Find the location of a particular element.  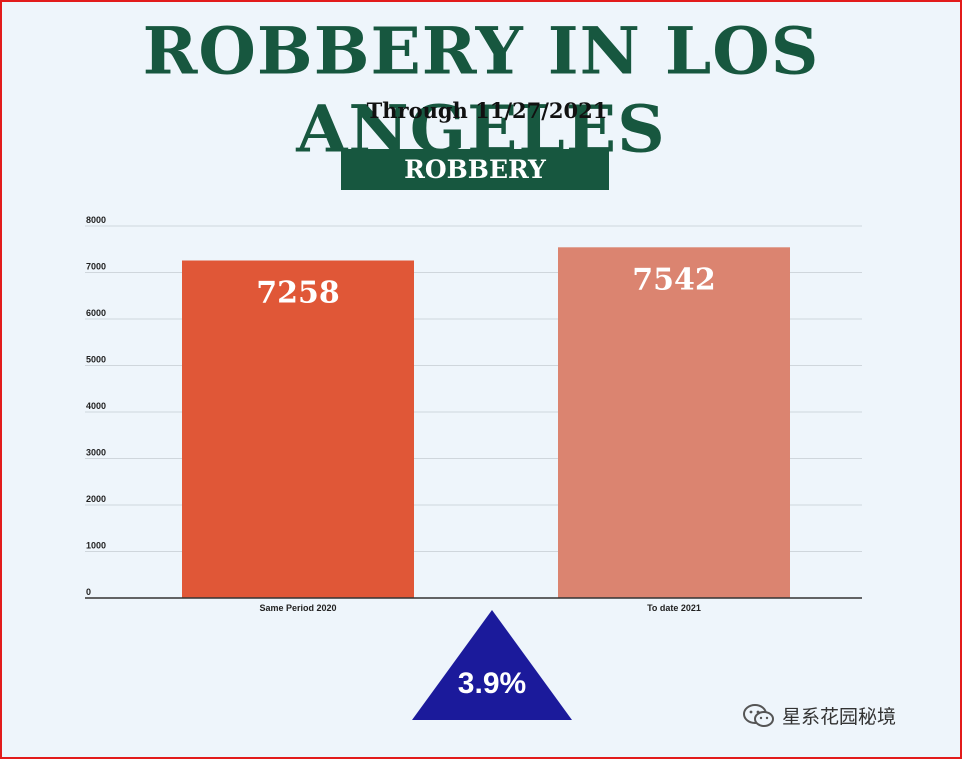

y-tick-label: 0 is located at coordinates (88, 592).